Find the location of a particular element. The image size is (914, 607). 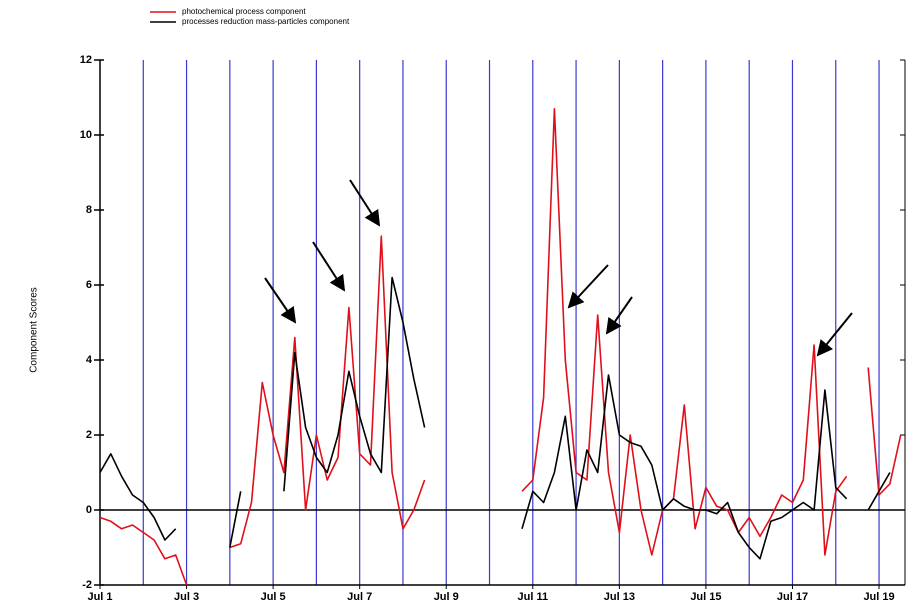

x-tick-label: Jul 11 is located at coordinates (533, 597).